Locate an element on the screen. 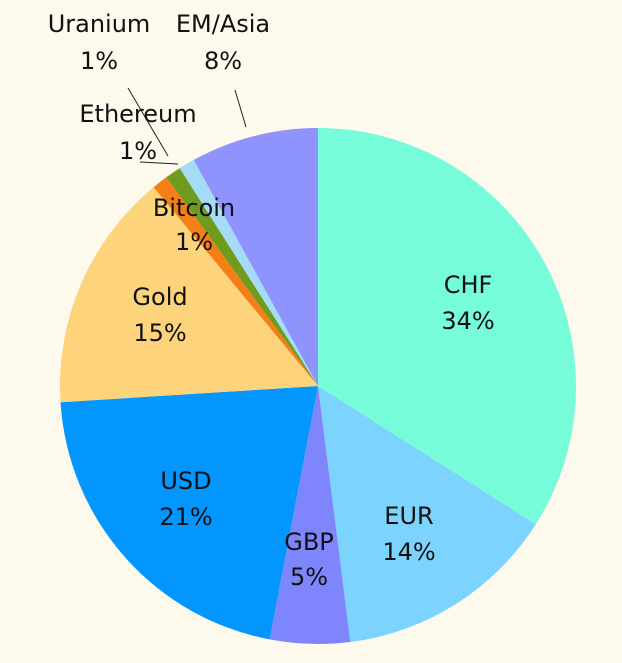  leader-lines is located at coordinates (187, 126).